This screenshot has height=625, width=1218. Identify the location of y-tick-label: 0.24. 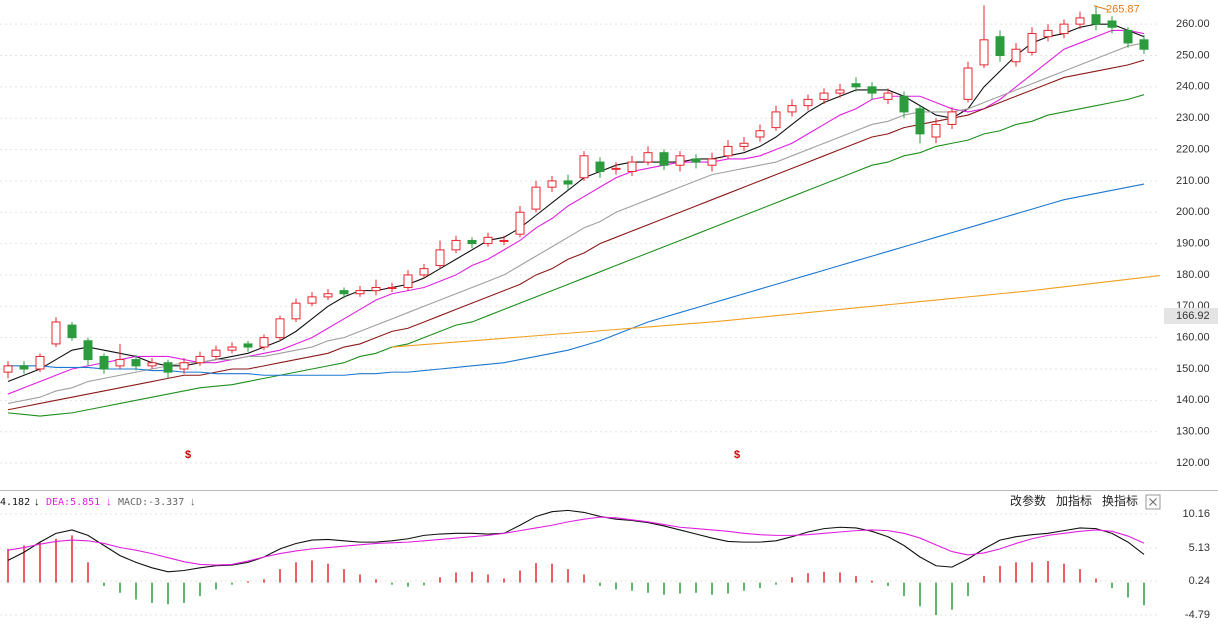
(1199, 581).